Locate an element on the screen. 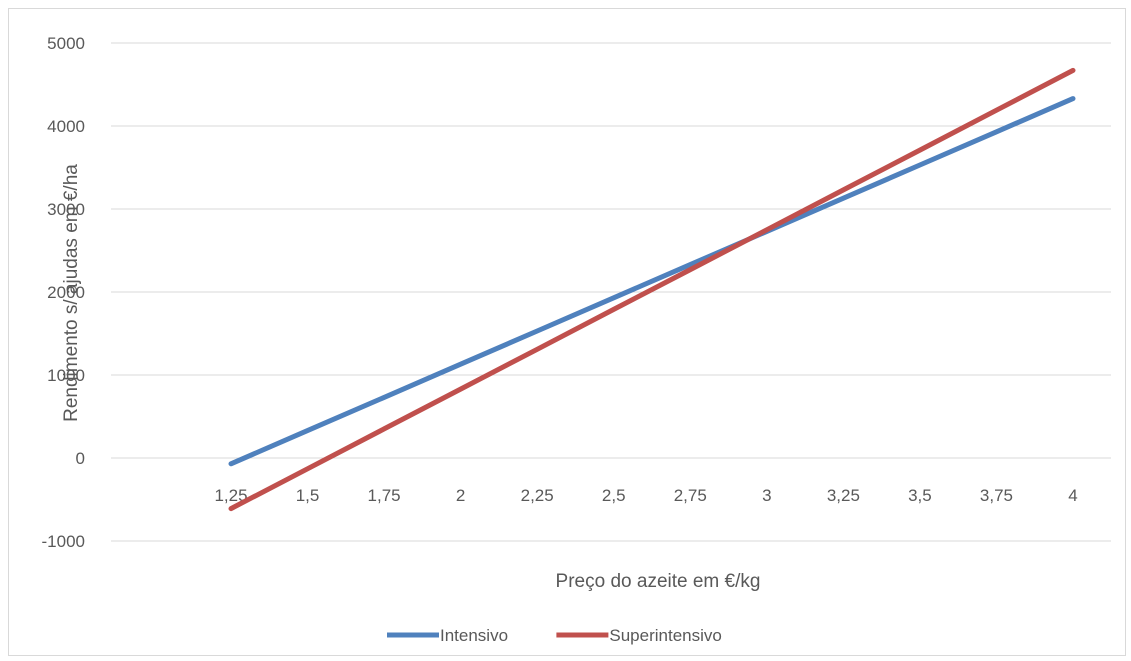  legend: Intensivo Superintensivo is located at coordinates (554, 635).